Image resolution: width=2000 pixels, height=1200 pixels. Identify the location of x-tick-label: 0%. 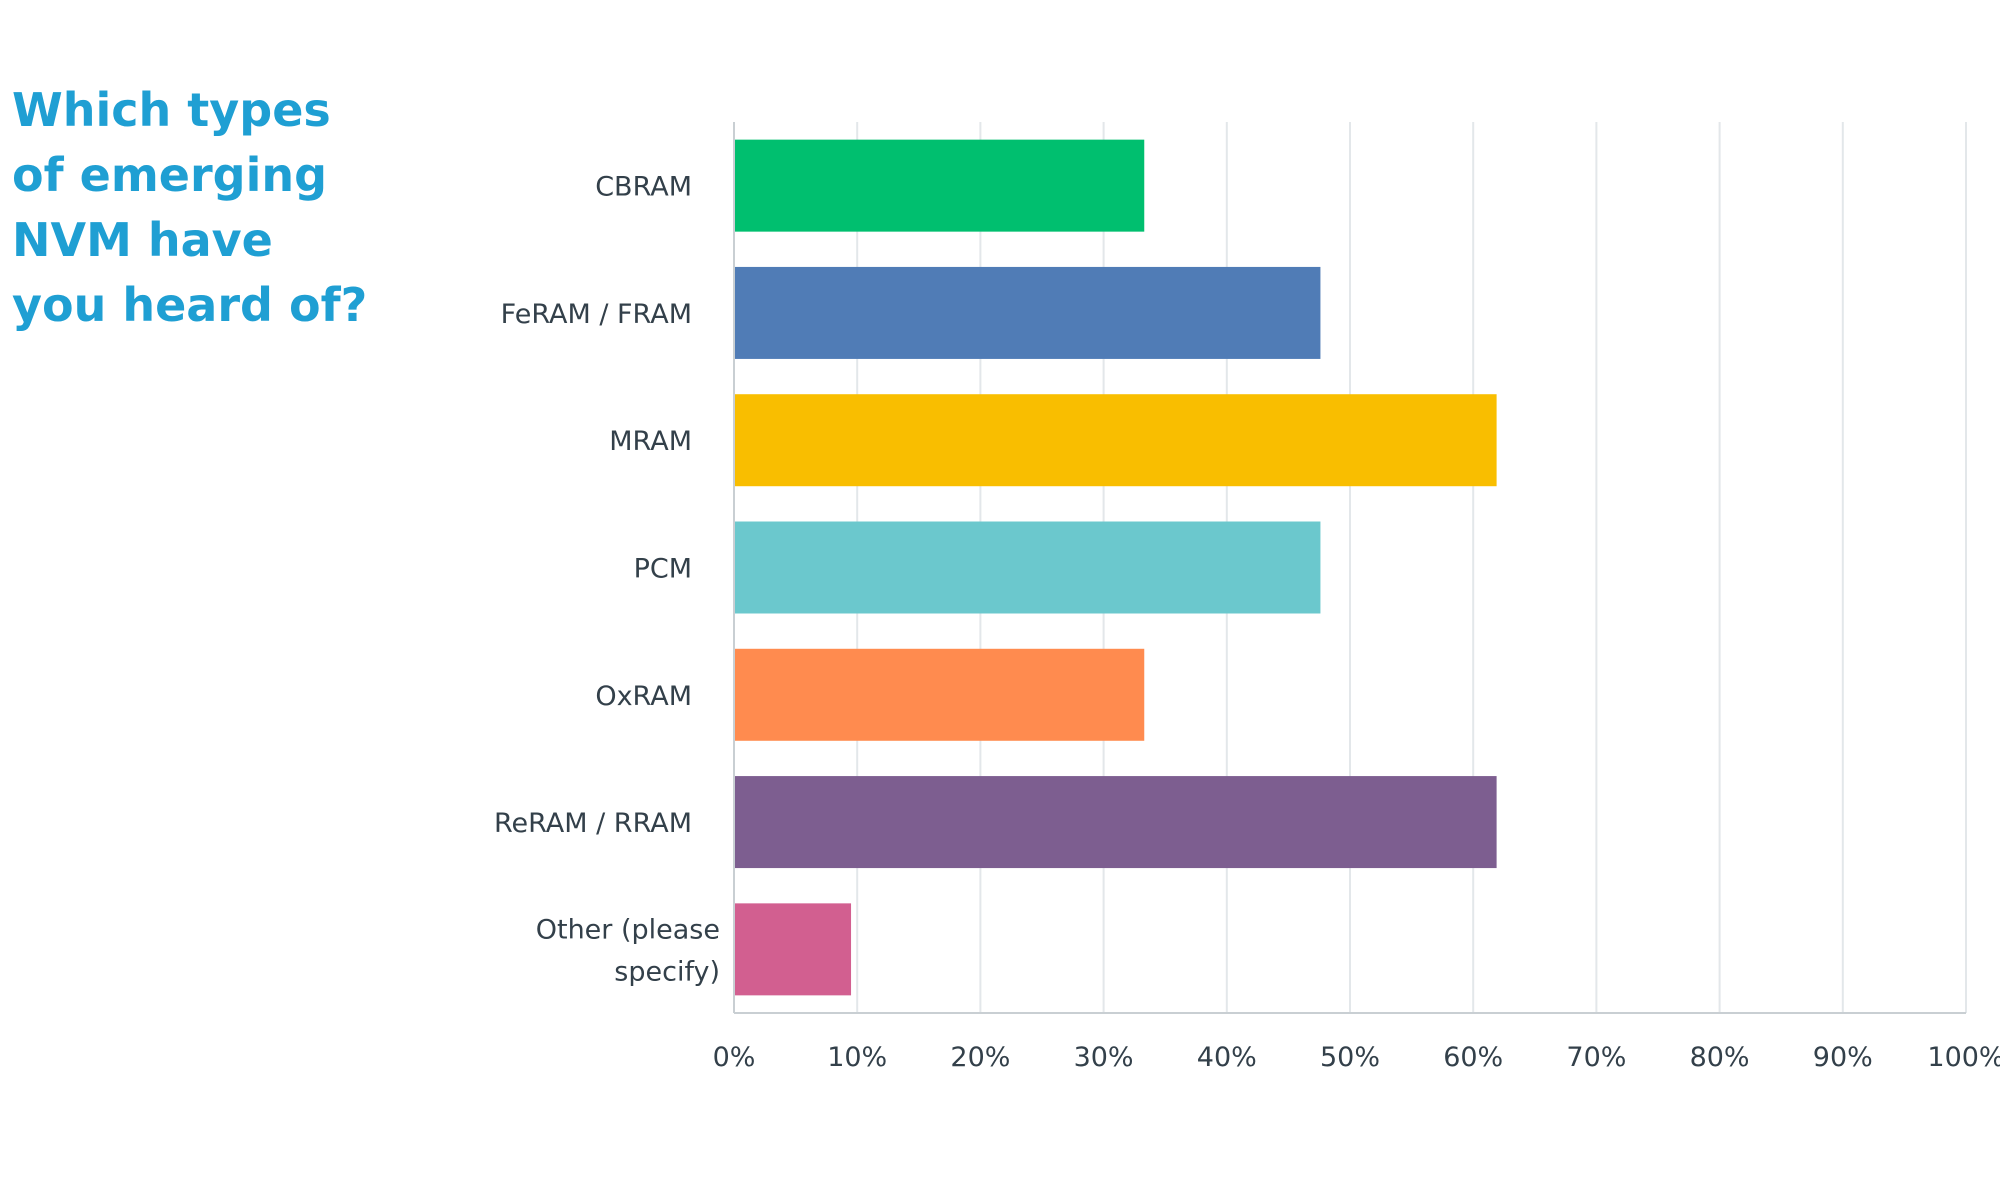
(734, 1057).